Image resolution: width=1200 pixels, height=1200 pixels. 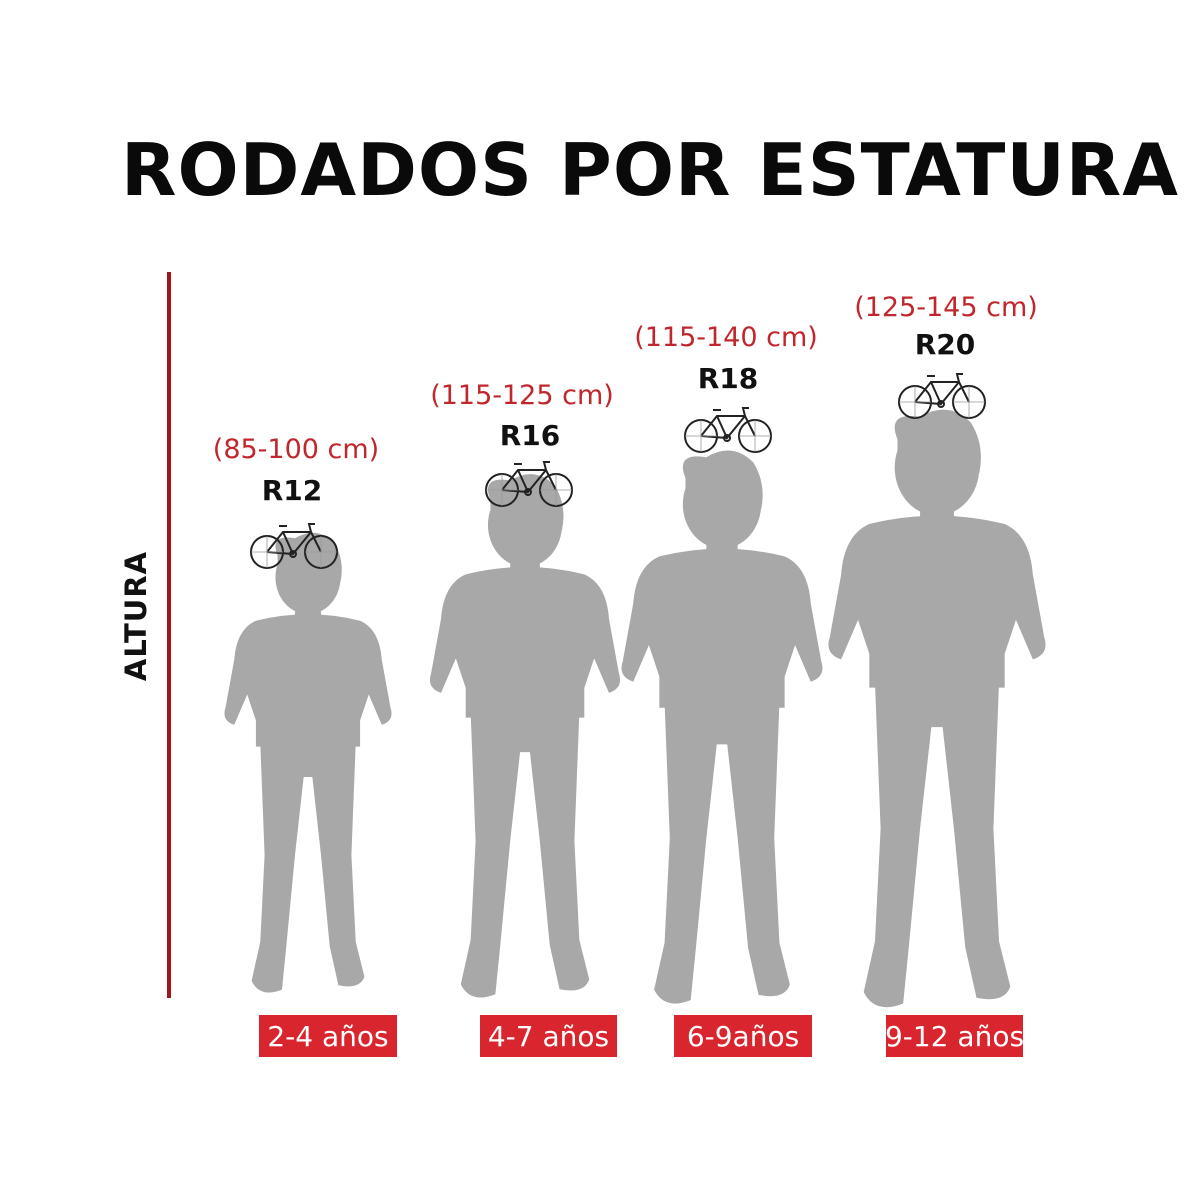 What do you see at coordinates (548, 1036) in the screenshot?
I see `age-badge-r16: 4-7 años` at bounding box center [548, 1036].